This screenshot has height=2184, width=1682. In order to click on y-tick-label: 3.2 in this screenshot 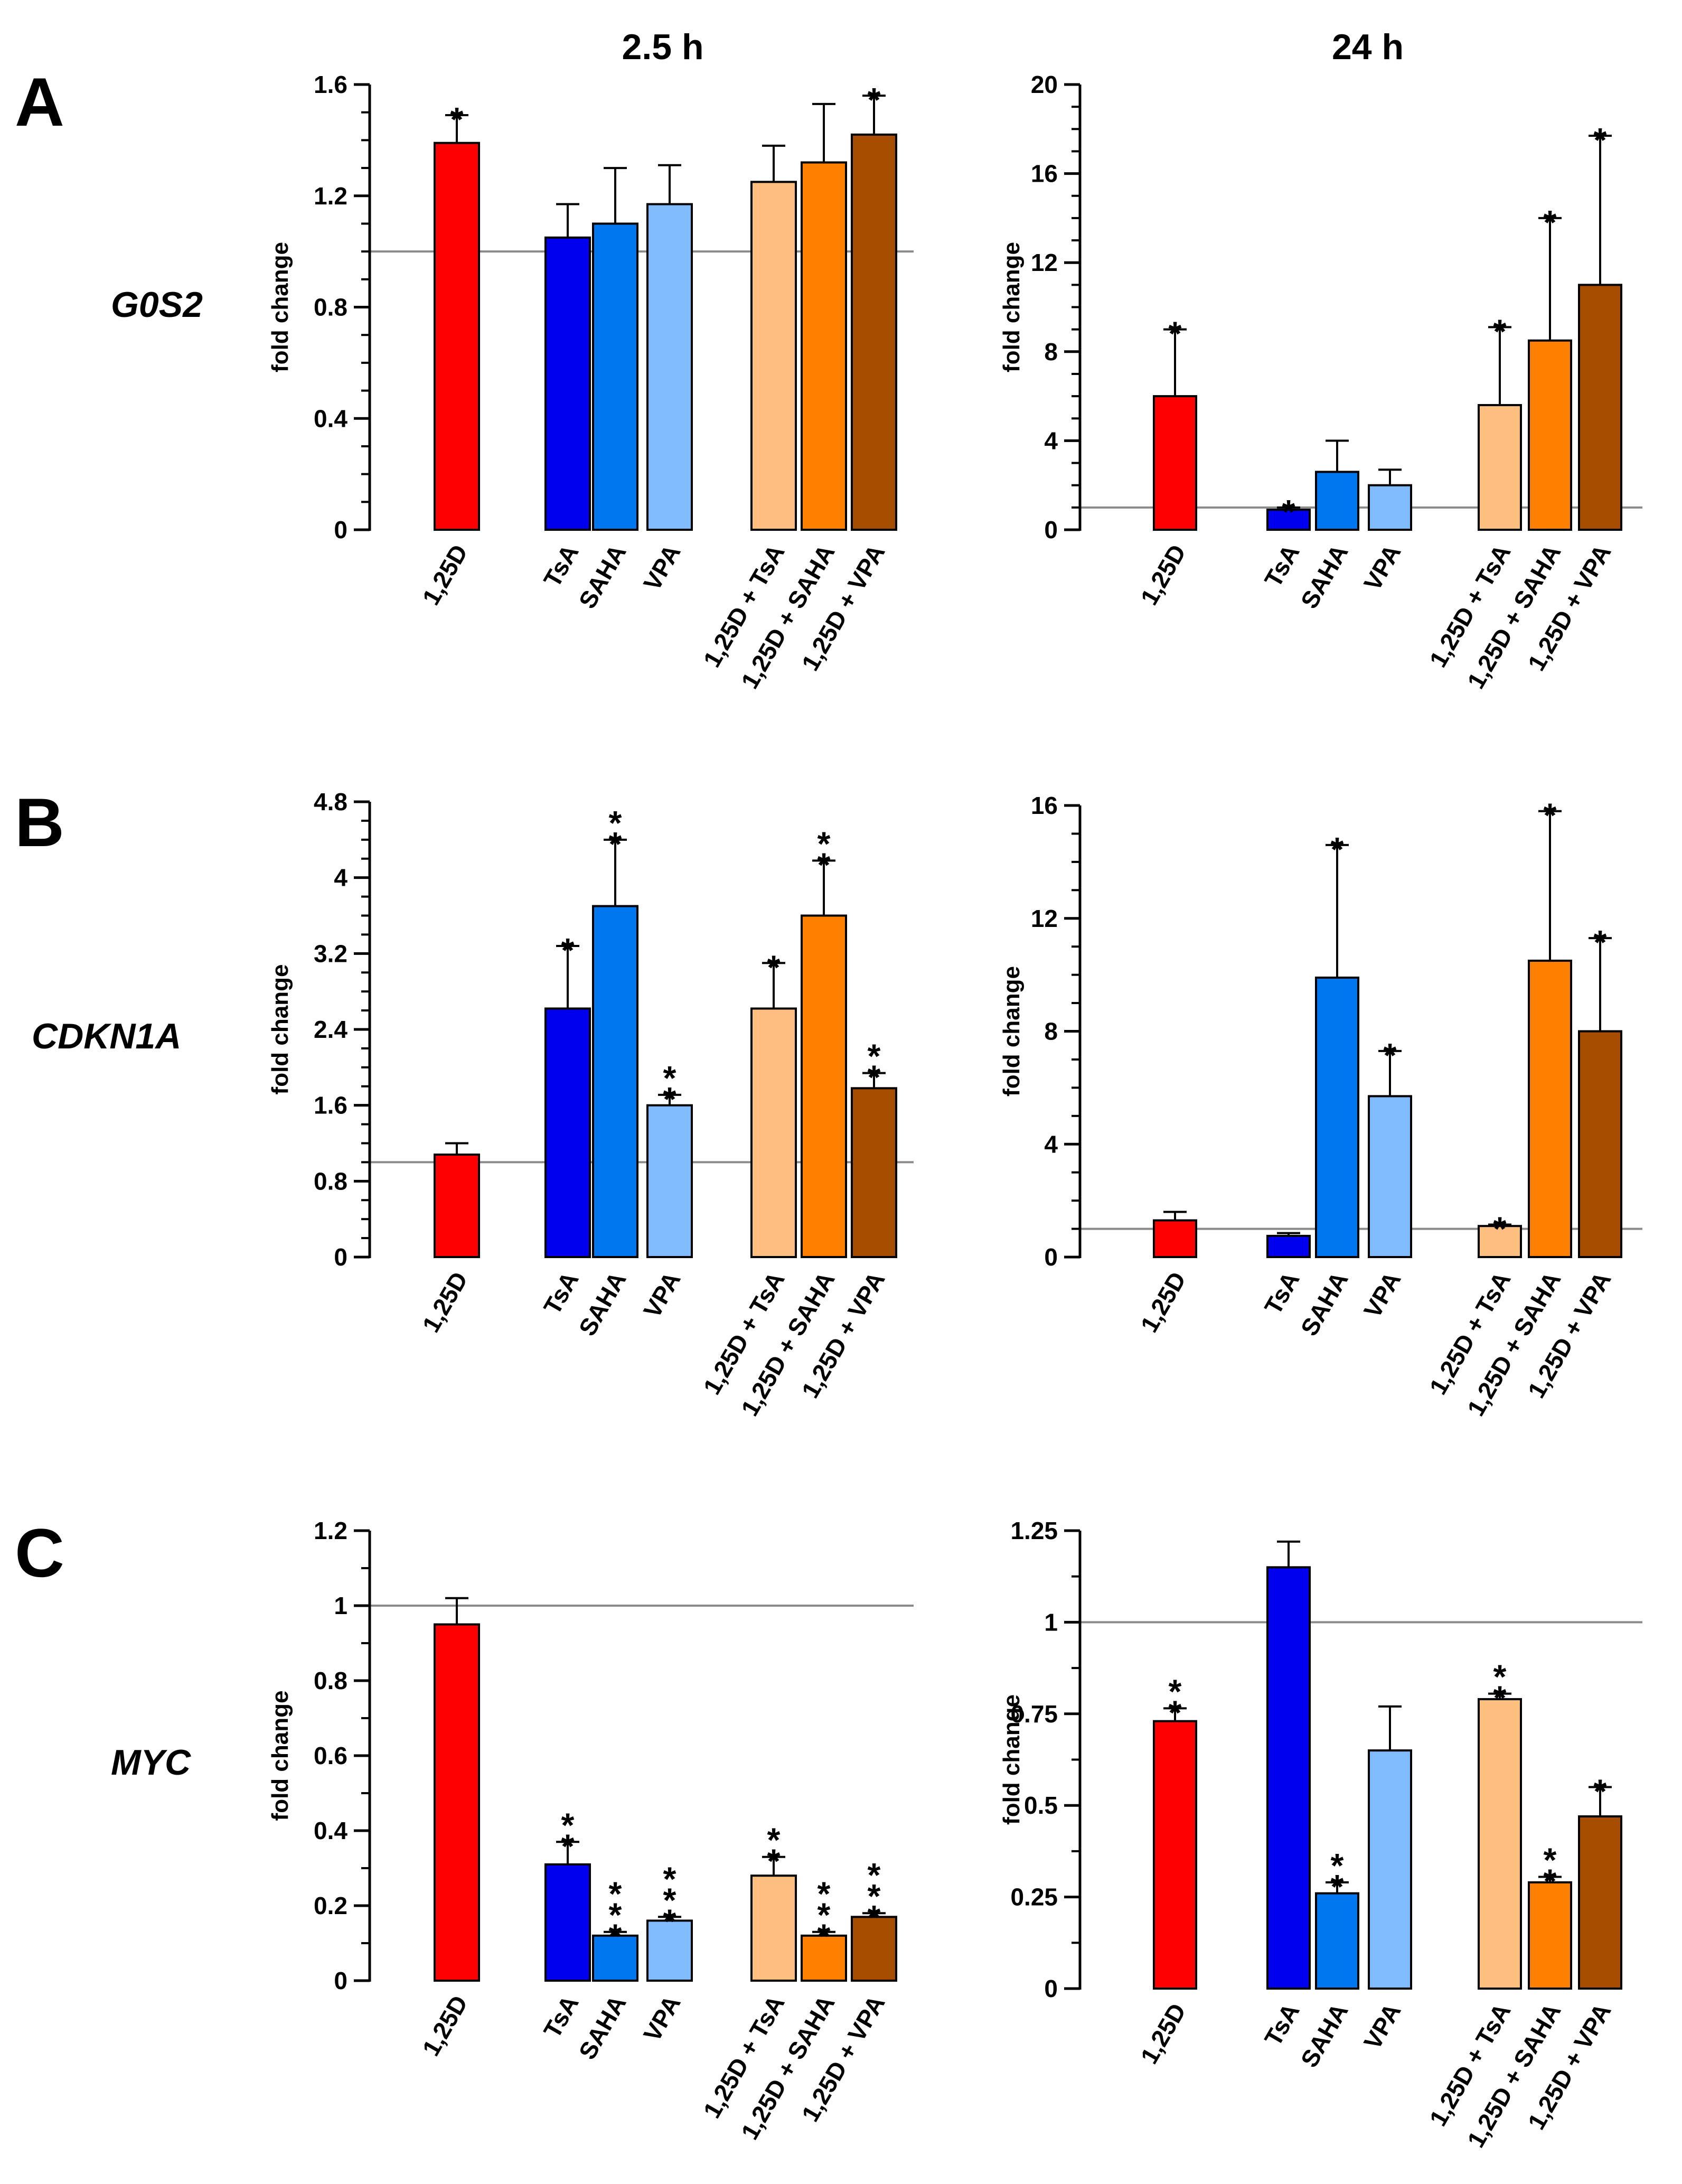, I will do `click(330, 953)`.